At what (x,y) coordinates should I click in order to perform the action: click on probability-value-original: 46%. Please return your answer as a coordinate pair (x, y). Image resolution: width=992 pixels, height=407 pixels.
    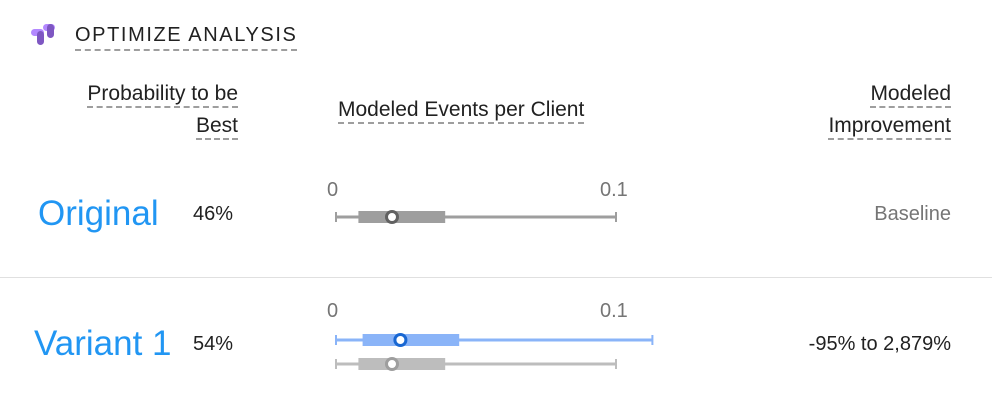
    Looking at the image, I should click on (213, 214).